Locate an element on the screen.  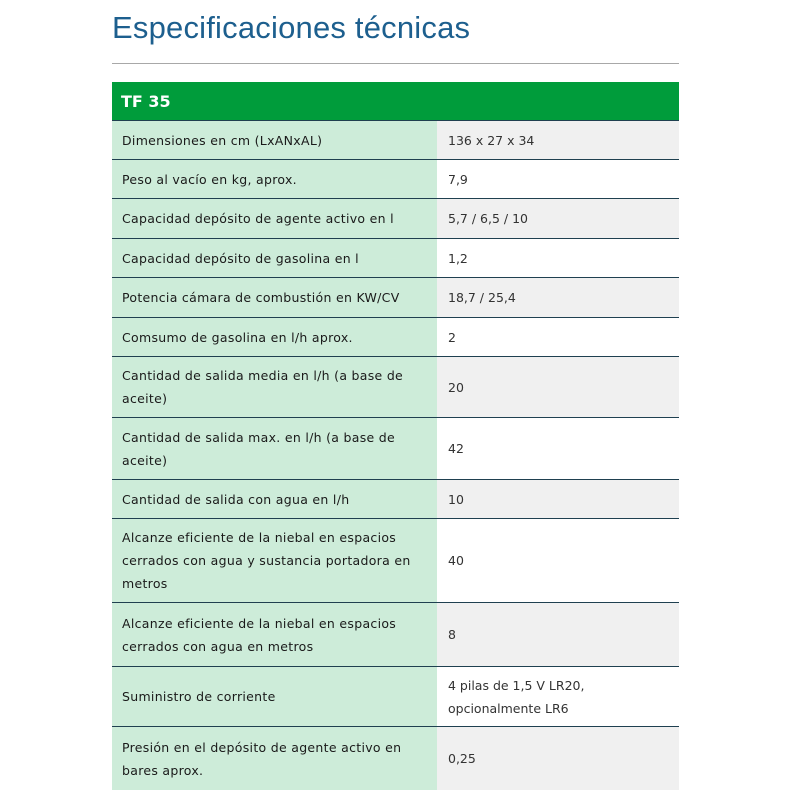
spec-value: 40 is located at coordinates (558, 560).